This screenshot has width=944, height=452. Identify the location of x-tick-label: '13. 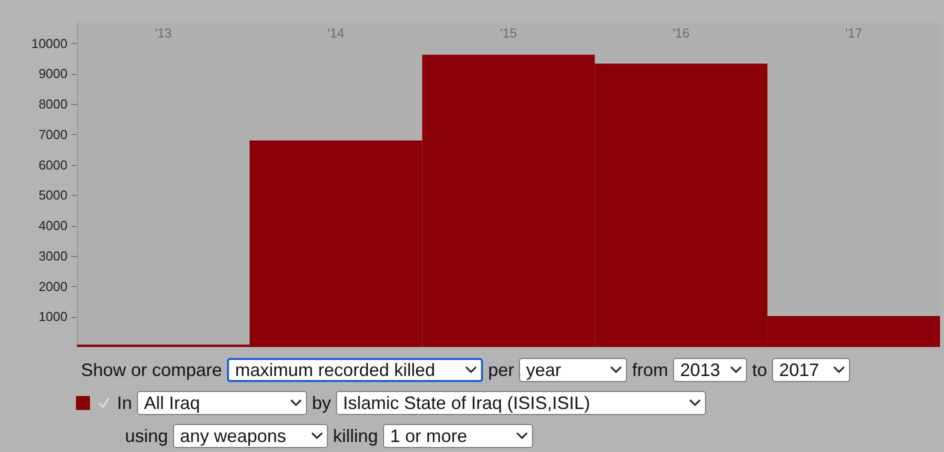
(163, 33).